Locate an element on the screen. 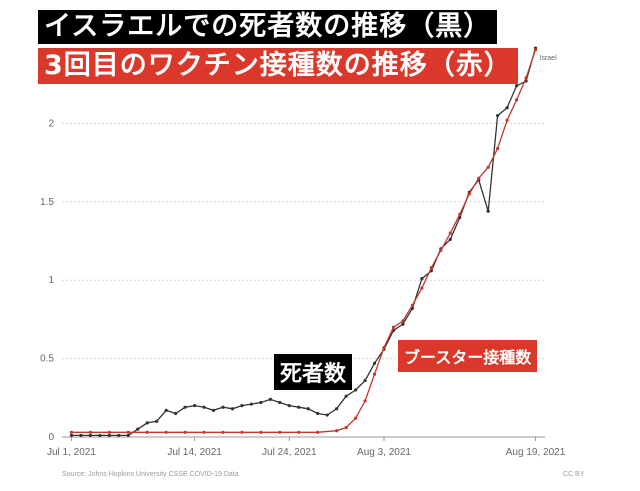 This screenshot has height=491, width=640. y-tick-label: 0.5 is located at coordinates (47, 359).